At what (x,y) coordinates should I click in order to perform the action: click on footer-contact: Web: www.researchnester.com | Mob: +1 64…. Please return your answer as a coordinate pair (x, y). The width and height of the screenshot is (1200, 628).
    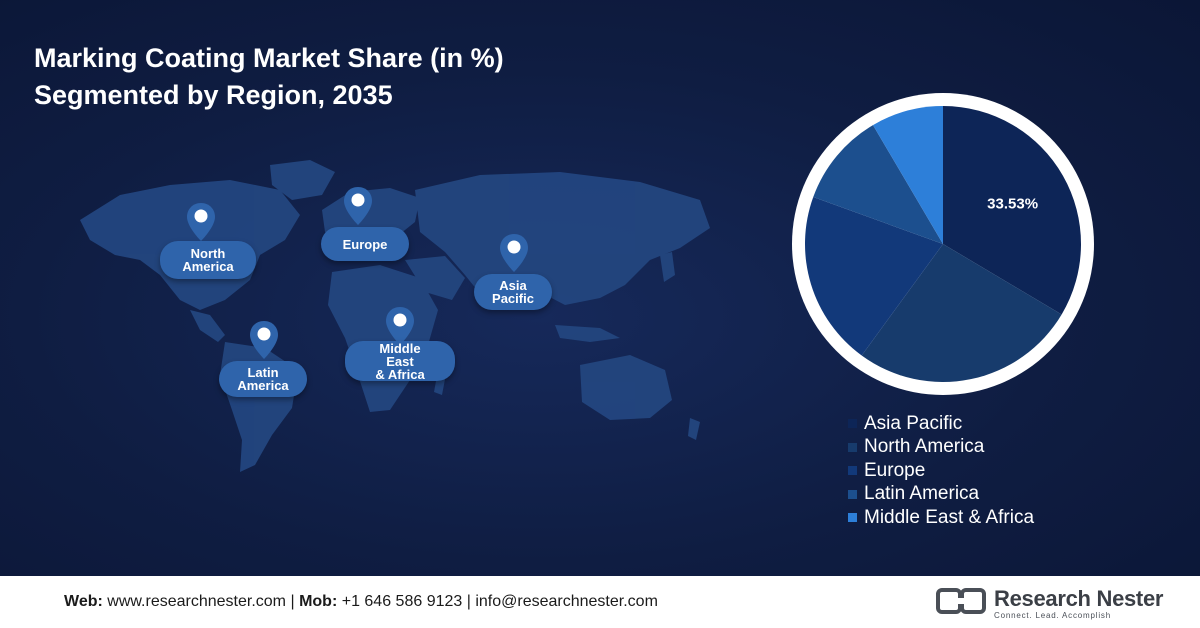
    Looking at the image, I should click on (361, 602).